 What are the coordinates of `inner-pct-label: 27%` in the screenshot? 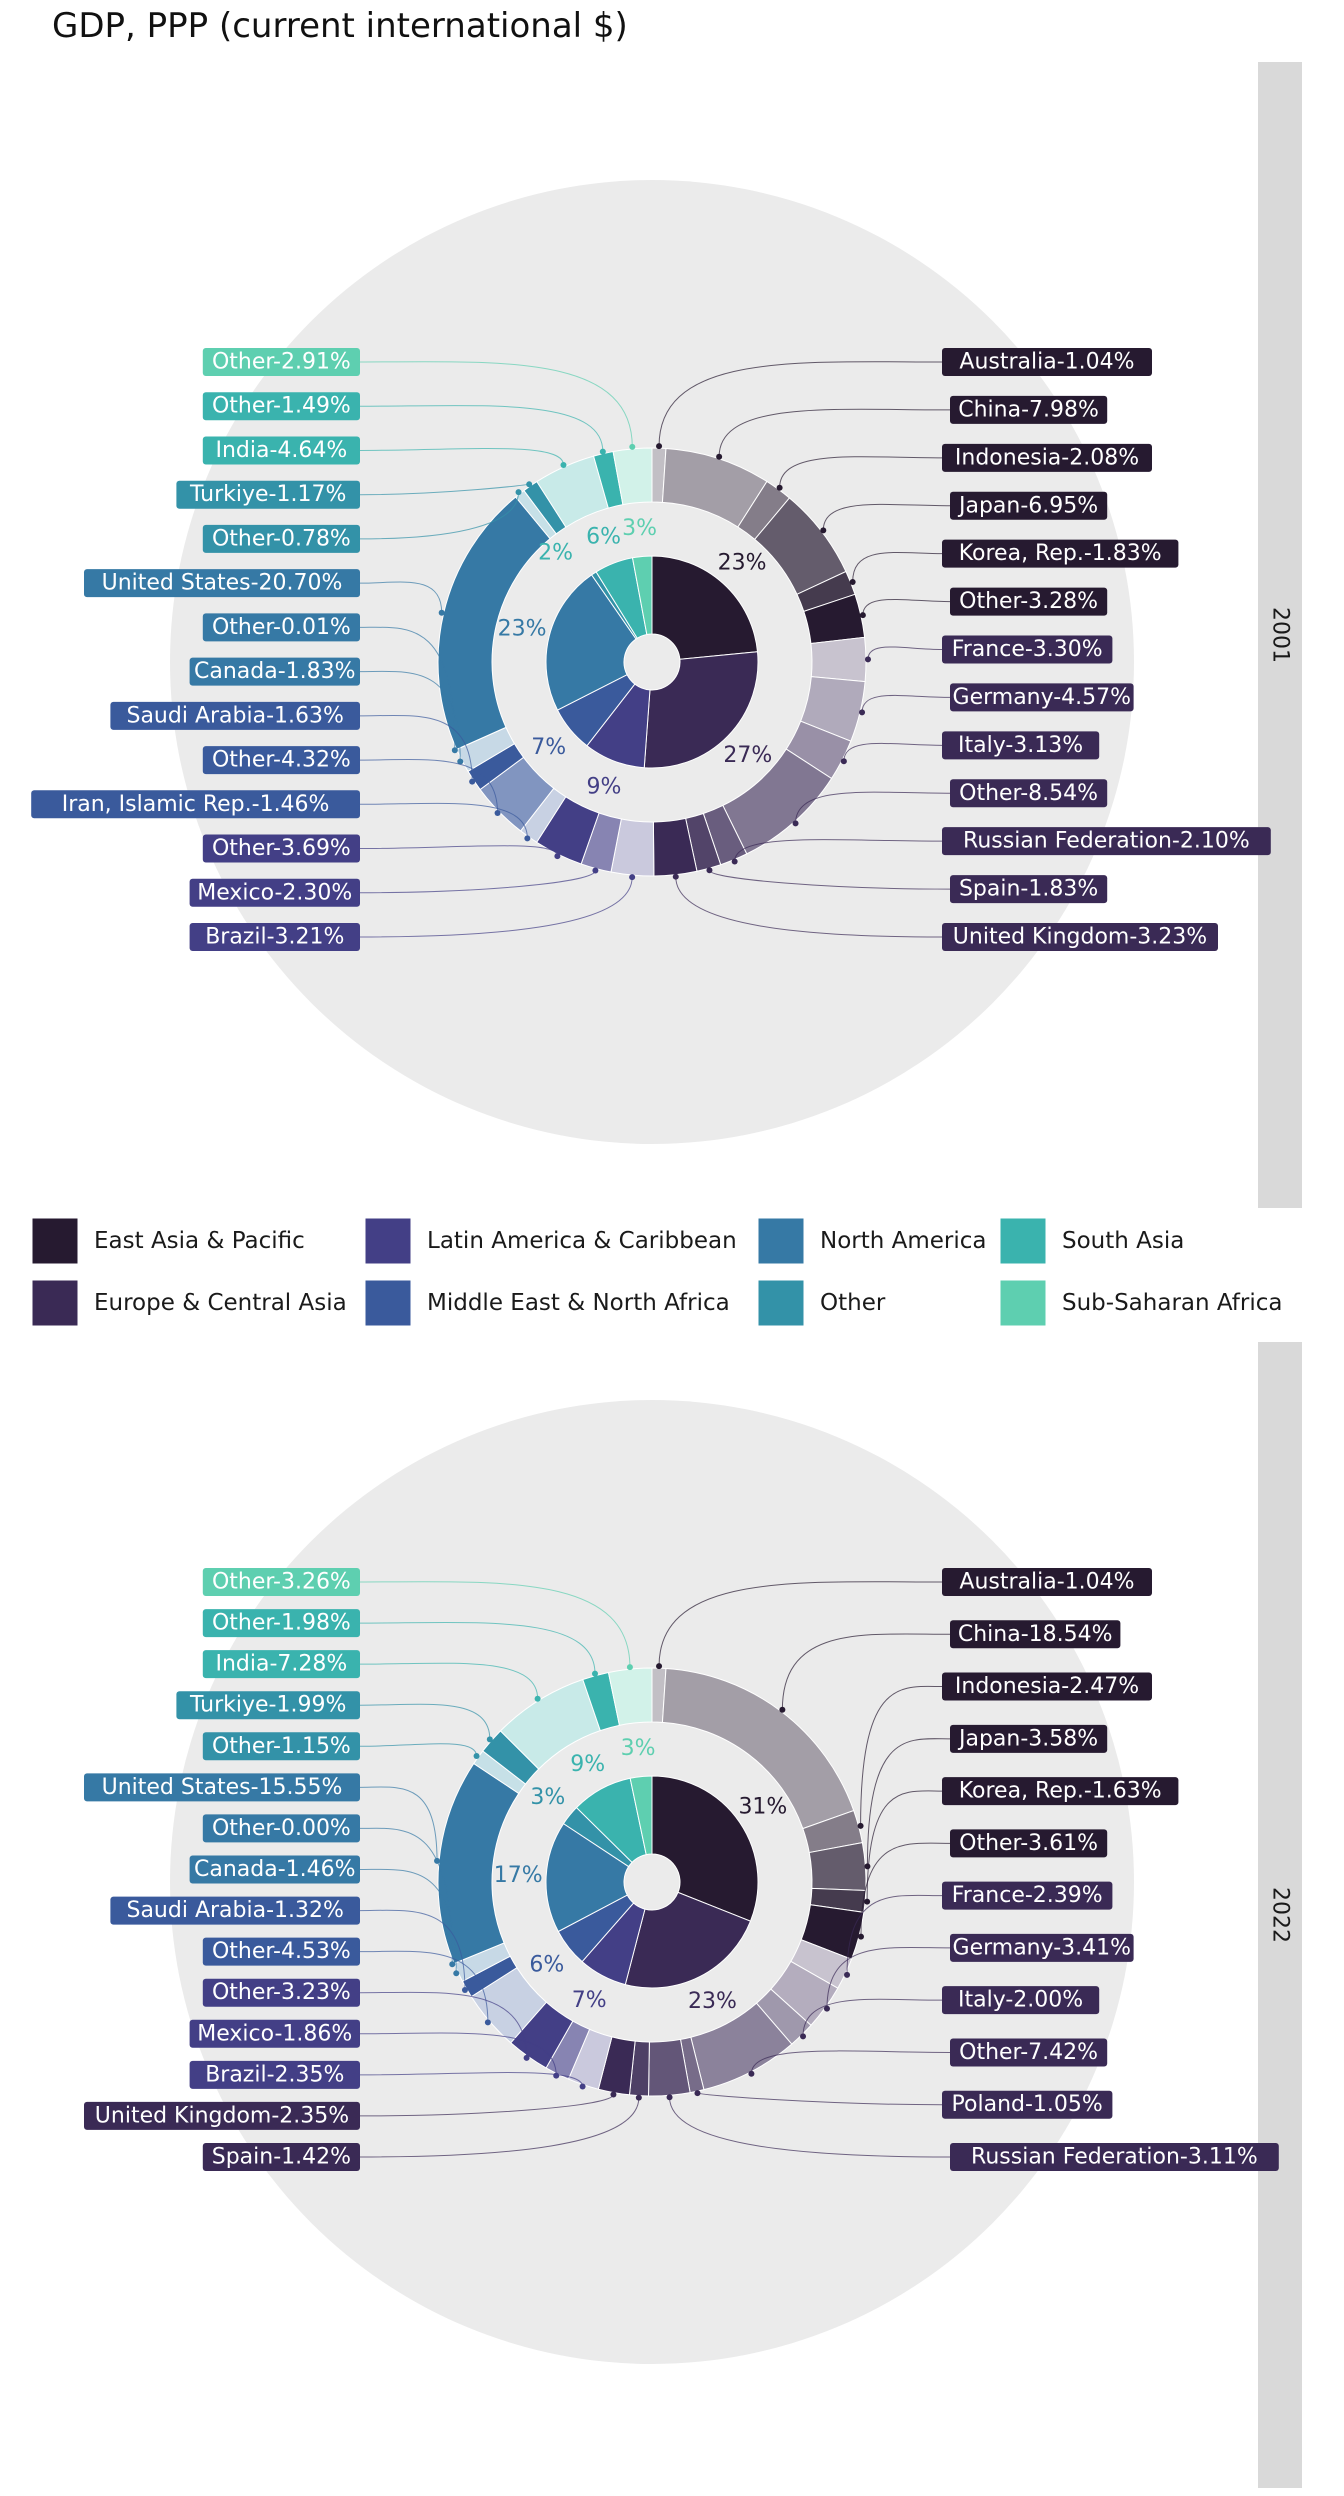 It's located at (747, 755).